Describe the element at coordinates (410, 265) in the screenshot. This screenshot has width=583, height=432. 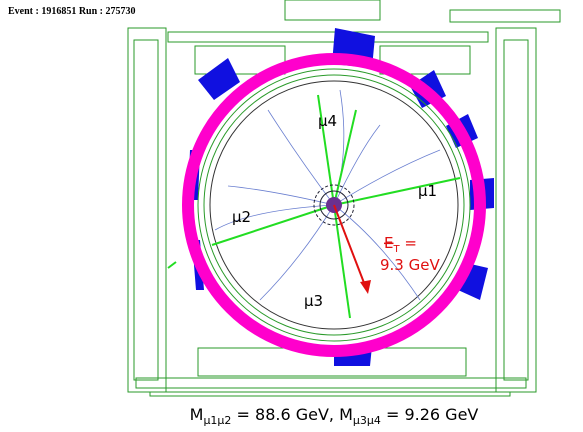
I see `met-value: 9.3 GeV` at that location.